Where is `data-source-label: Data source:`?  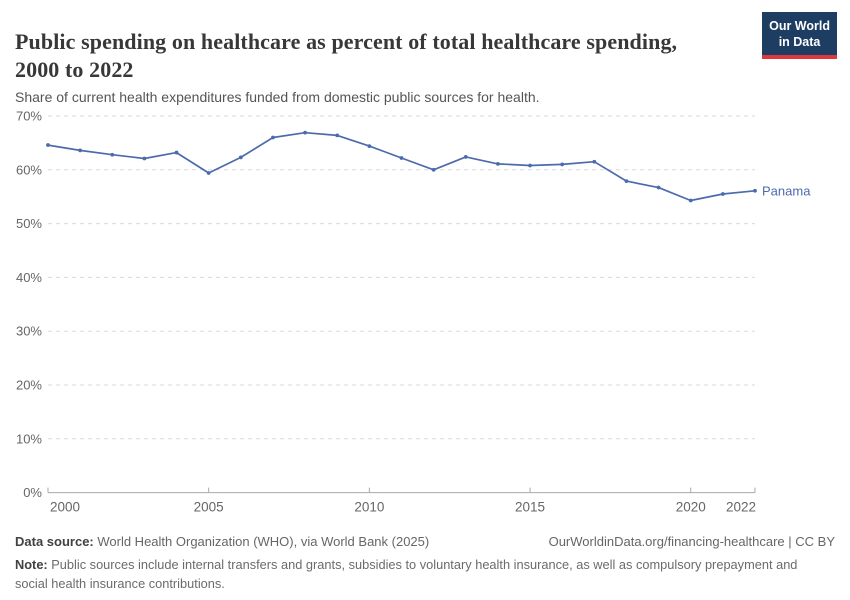
data-source-label: Data source: is located at coordinates (54, 541).